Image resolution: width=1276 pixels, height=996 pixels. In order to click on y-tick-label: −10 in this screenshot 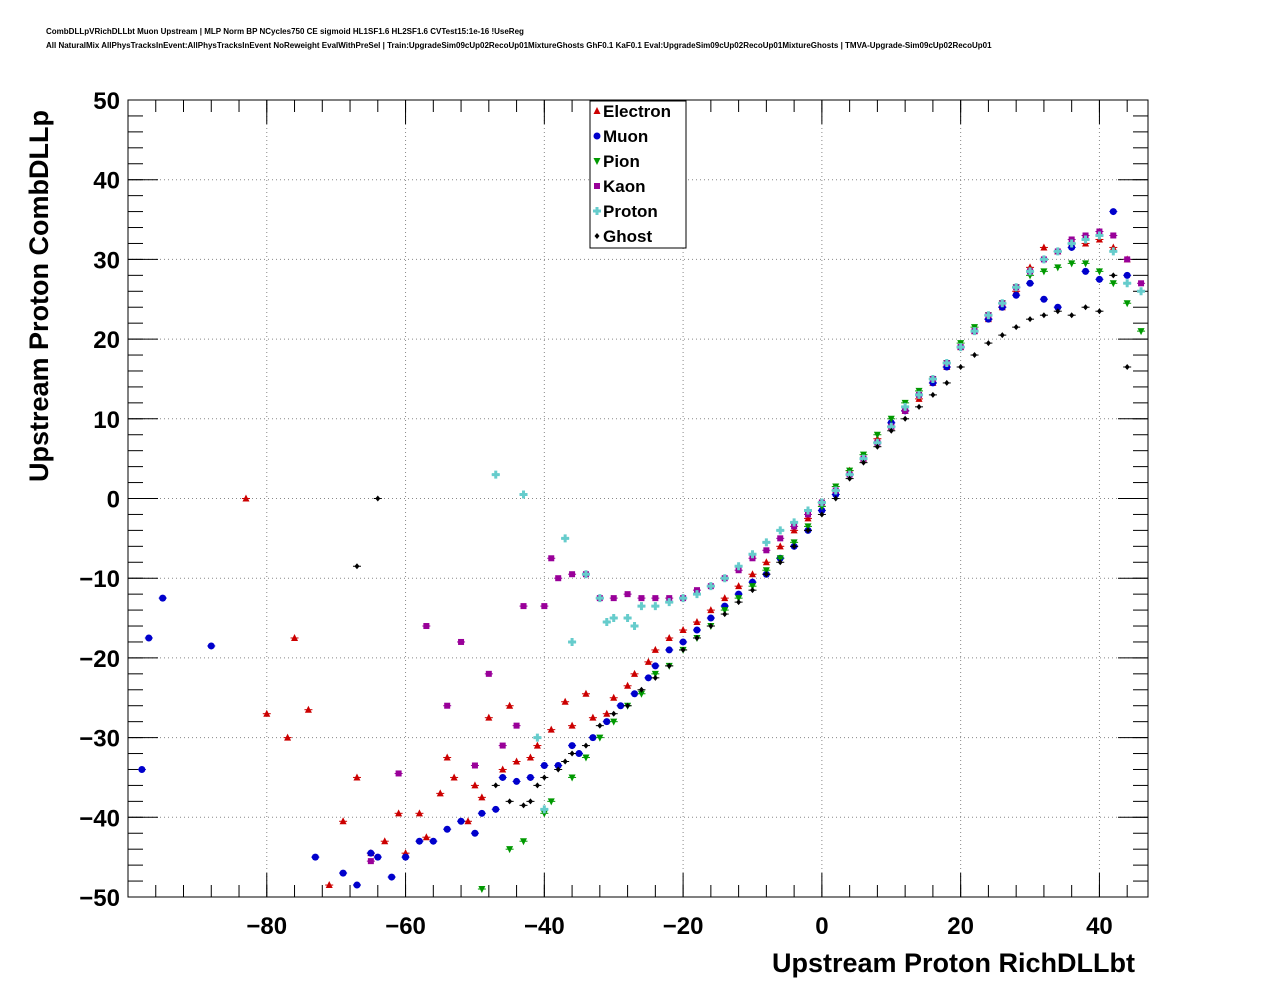, I will do `click(99, 579)`.